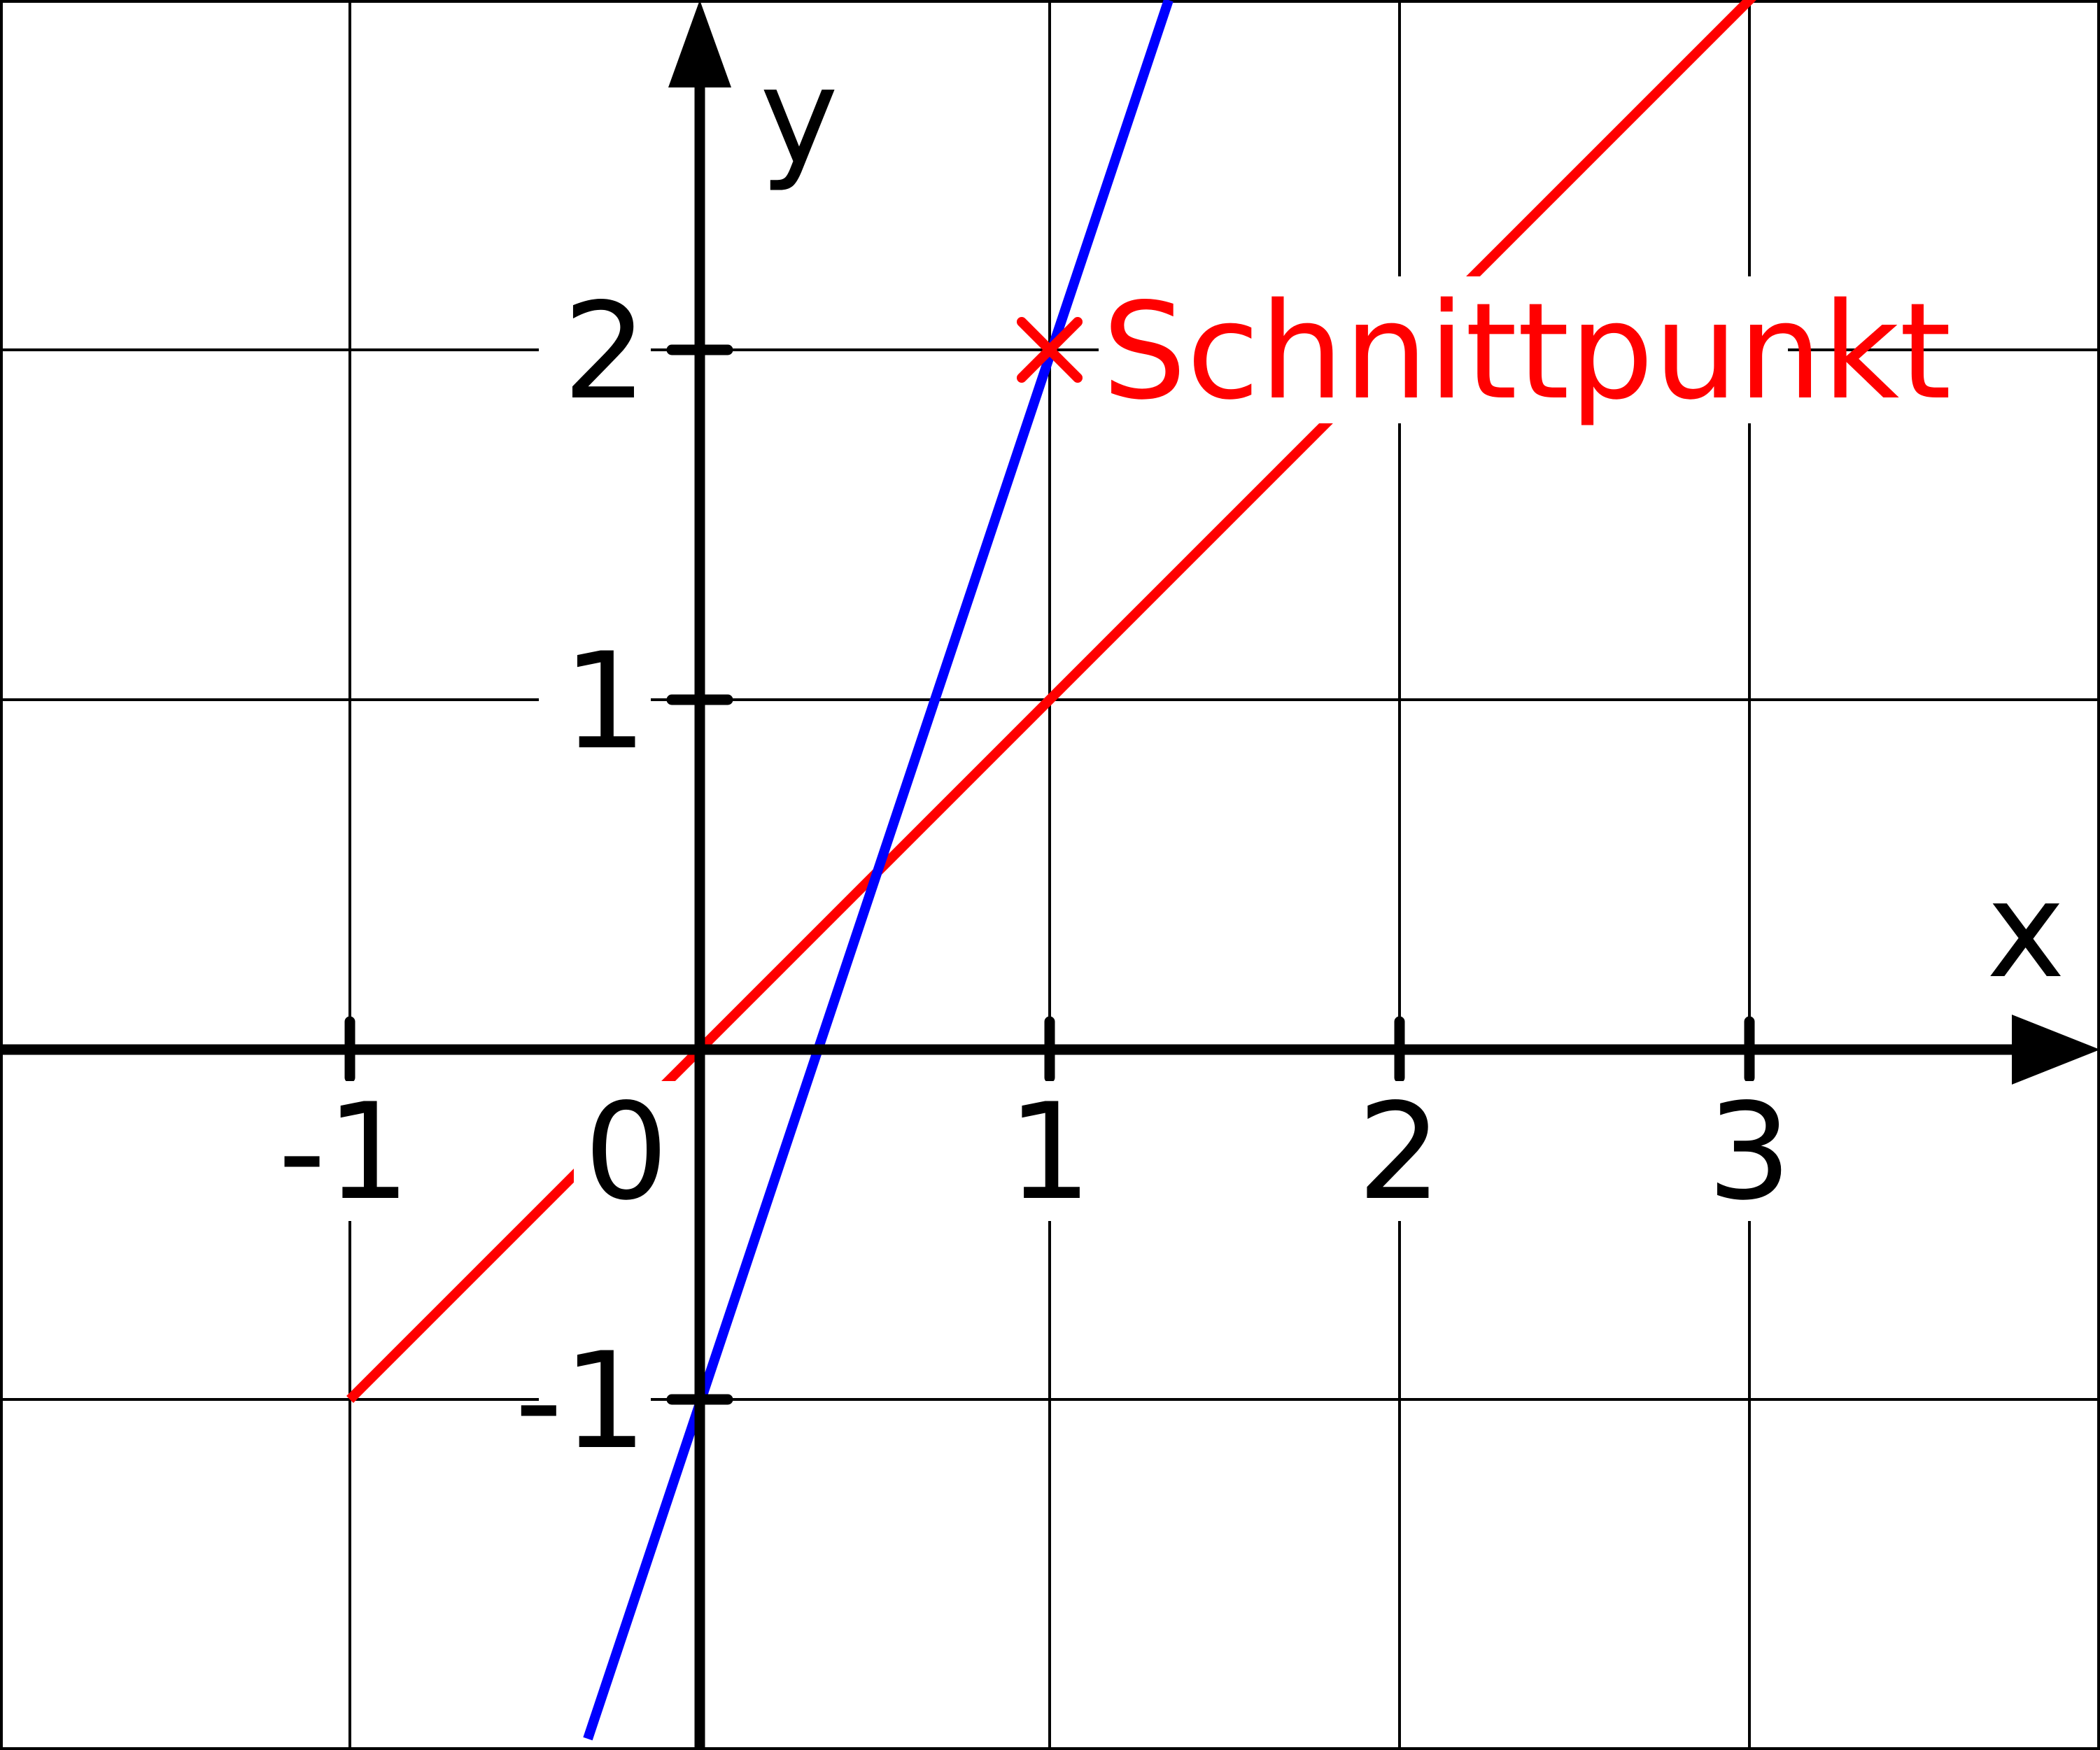 The height and width of the screenshot is (1750, 2100). I want to click on x-tick-label: -1, so click(344, 1152).